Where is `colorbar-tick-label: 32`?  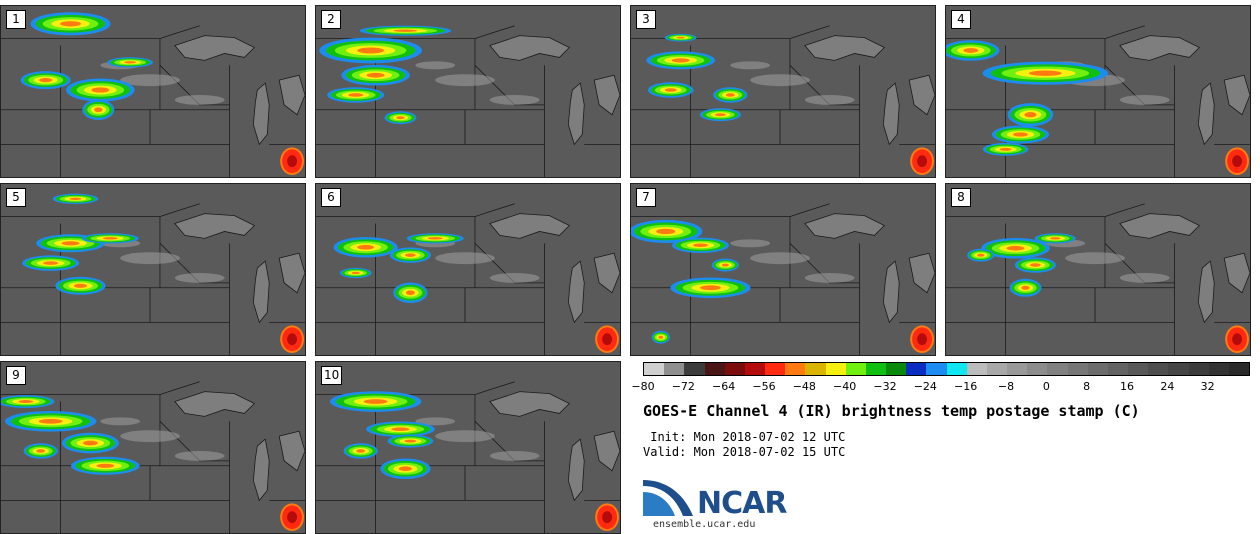 colorbar-tick-label: 32 is located at coordinates (1207, 386).